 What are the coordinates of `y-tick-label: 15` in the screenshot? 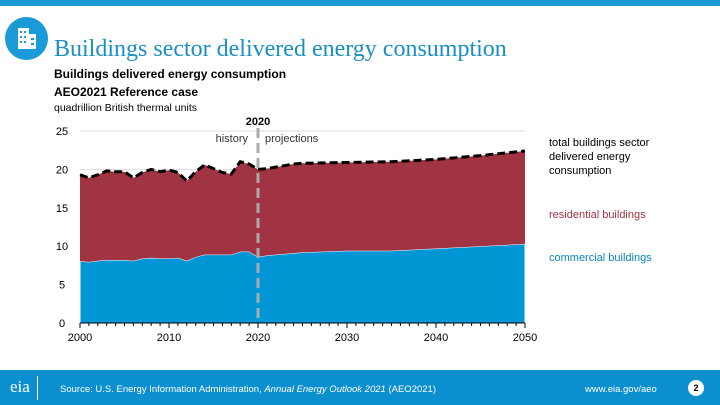 It's located at (62, 209).